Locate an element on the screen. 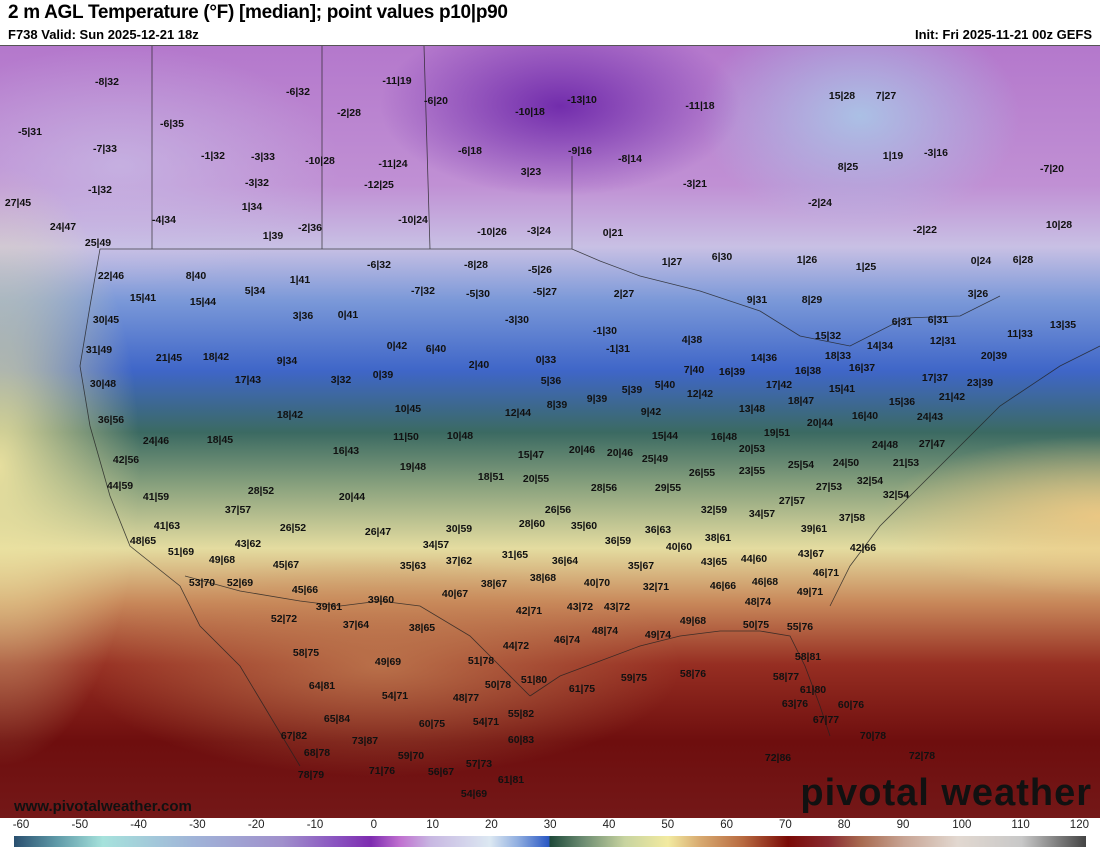 The image size is (1100, 850). point-value-label: 6|30 is located at coordinates (722, 257).